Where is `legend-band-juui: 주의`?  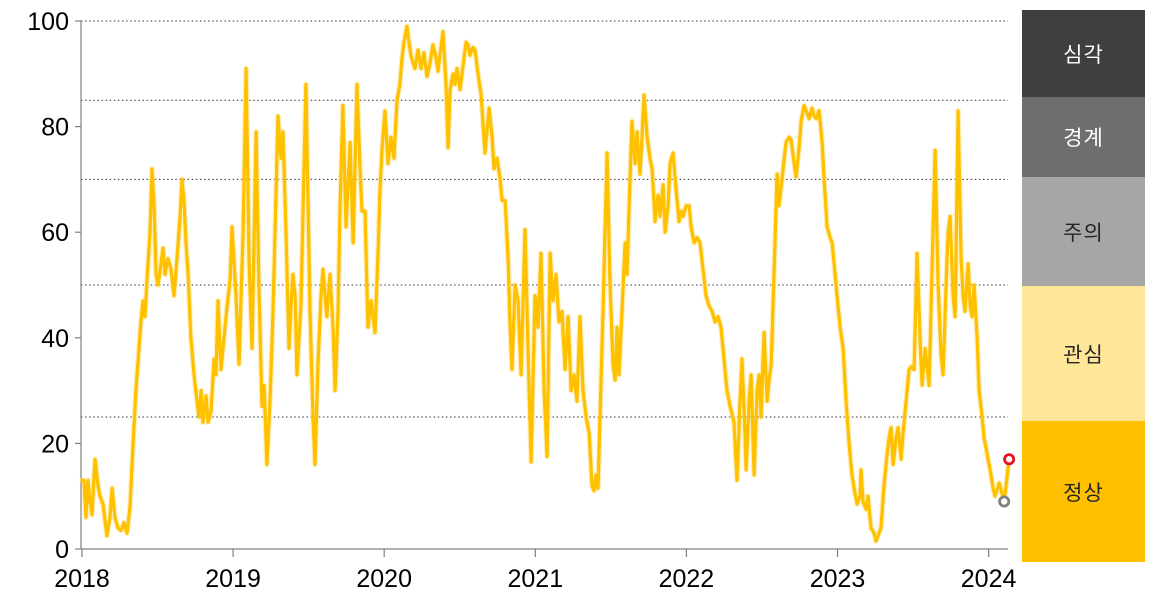
legend-band-juui: 주의 is located at coordinates (1083, 231).